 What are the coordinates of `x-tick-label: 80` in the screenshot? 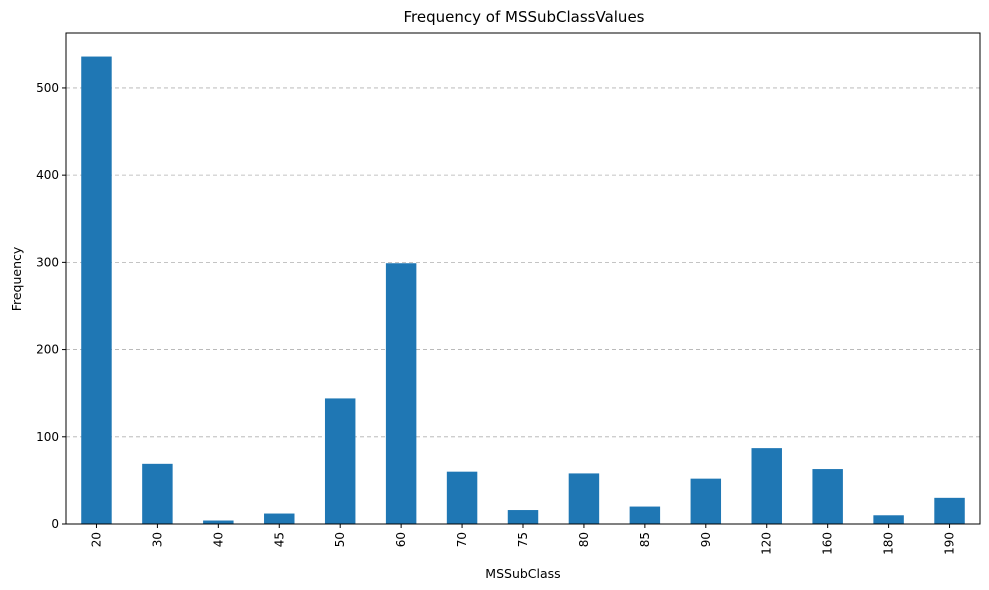 It's located at (584, 539).